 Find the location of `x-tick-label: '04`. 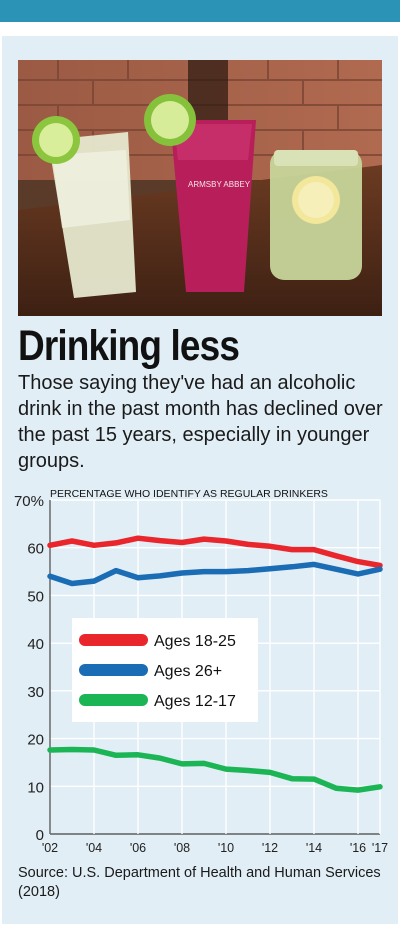

x-tick-label: '04 is located at coordinates (94, 848).